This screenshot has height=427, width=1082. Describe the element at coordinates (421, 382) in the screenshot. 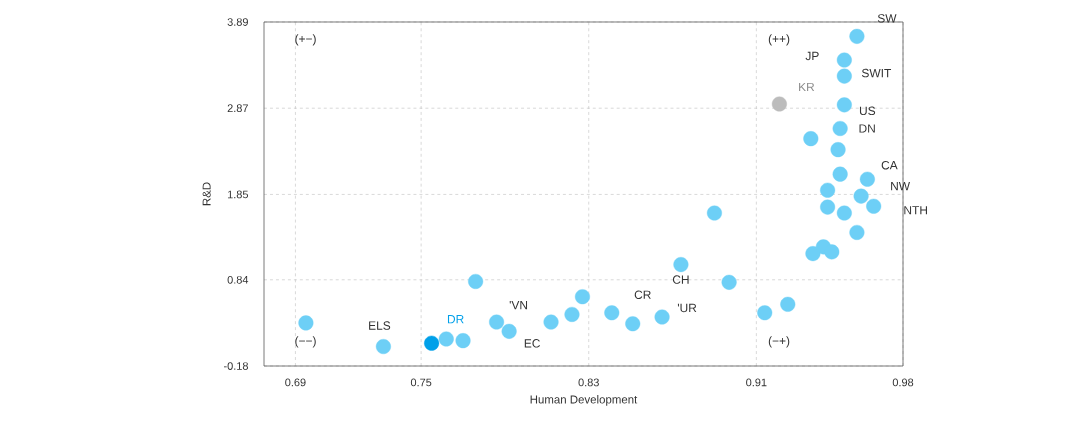

I see `x-tick-label: 0.75` at that location.